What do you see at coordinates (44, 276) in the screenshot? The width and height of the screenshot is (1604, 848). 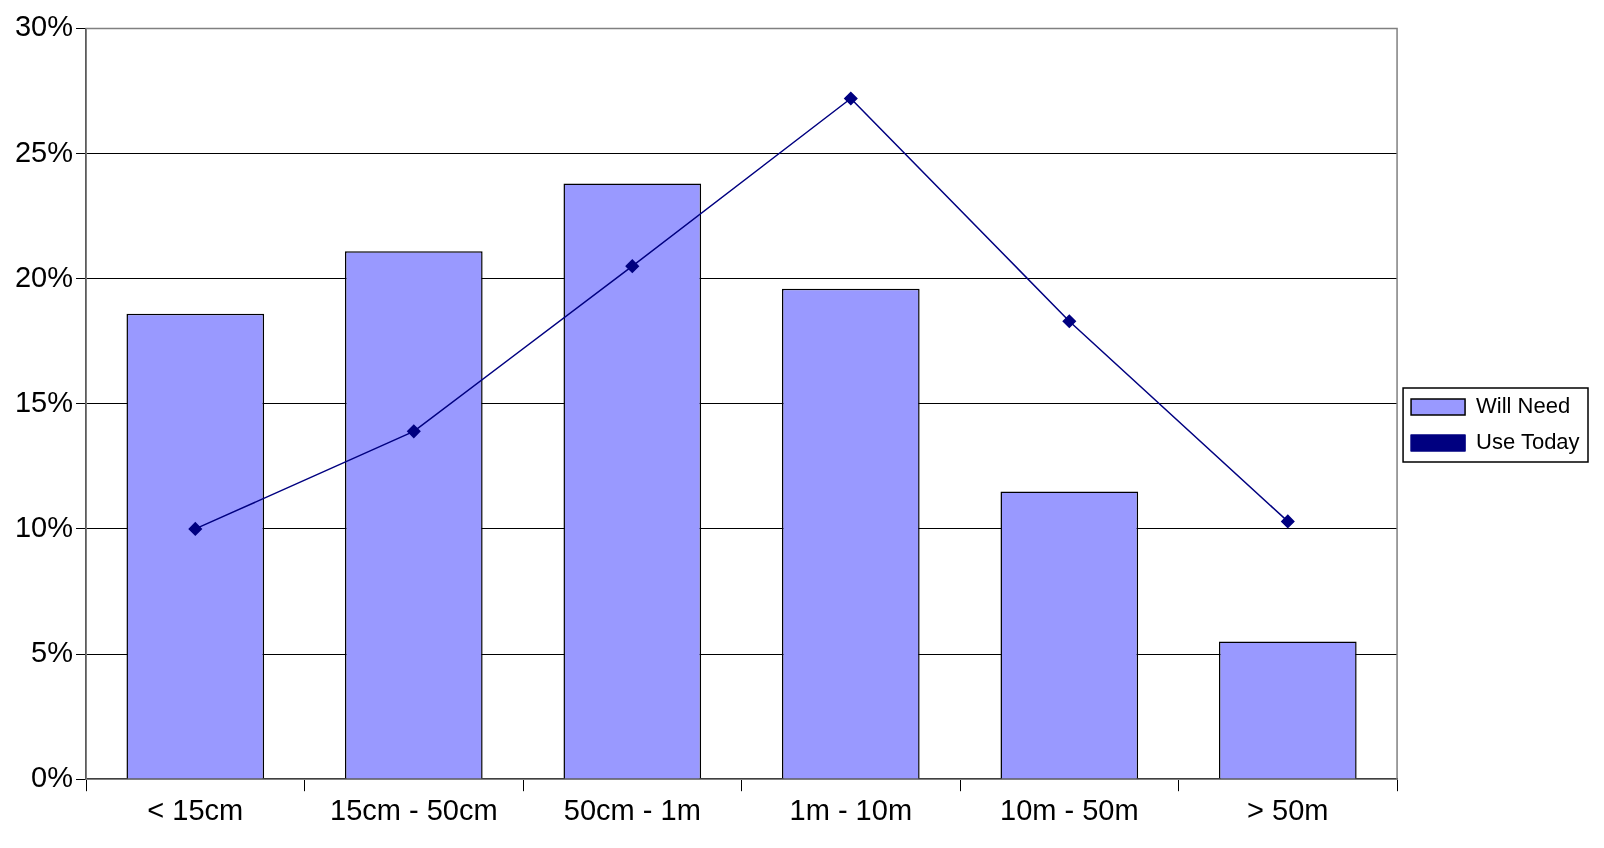 I see `y-tick-label: 20%` at bounding box center [44, 276].